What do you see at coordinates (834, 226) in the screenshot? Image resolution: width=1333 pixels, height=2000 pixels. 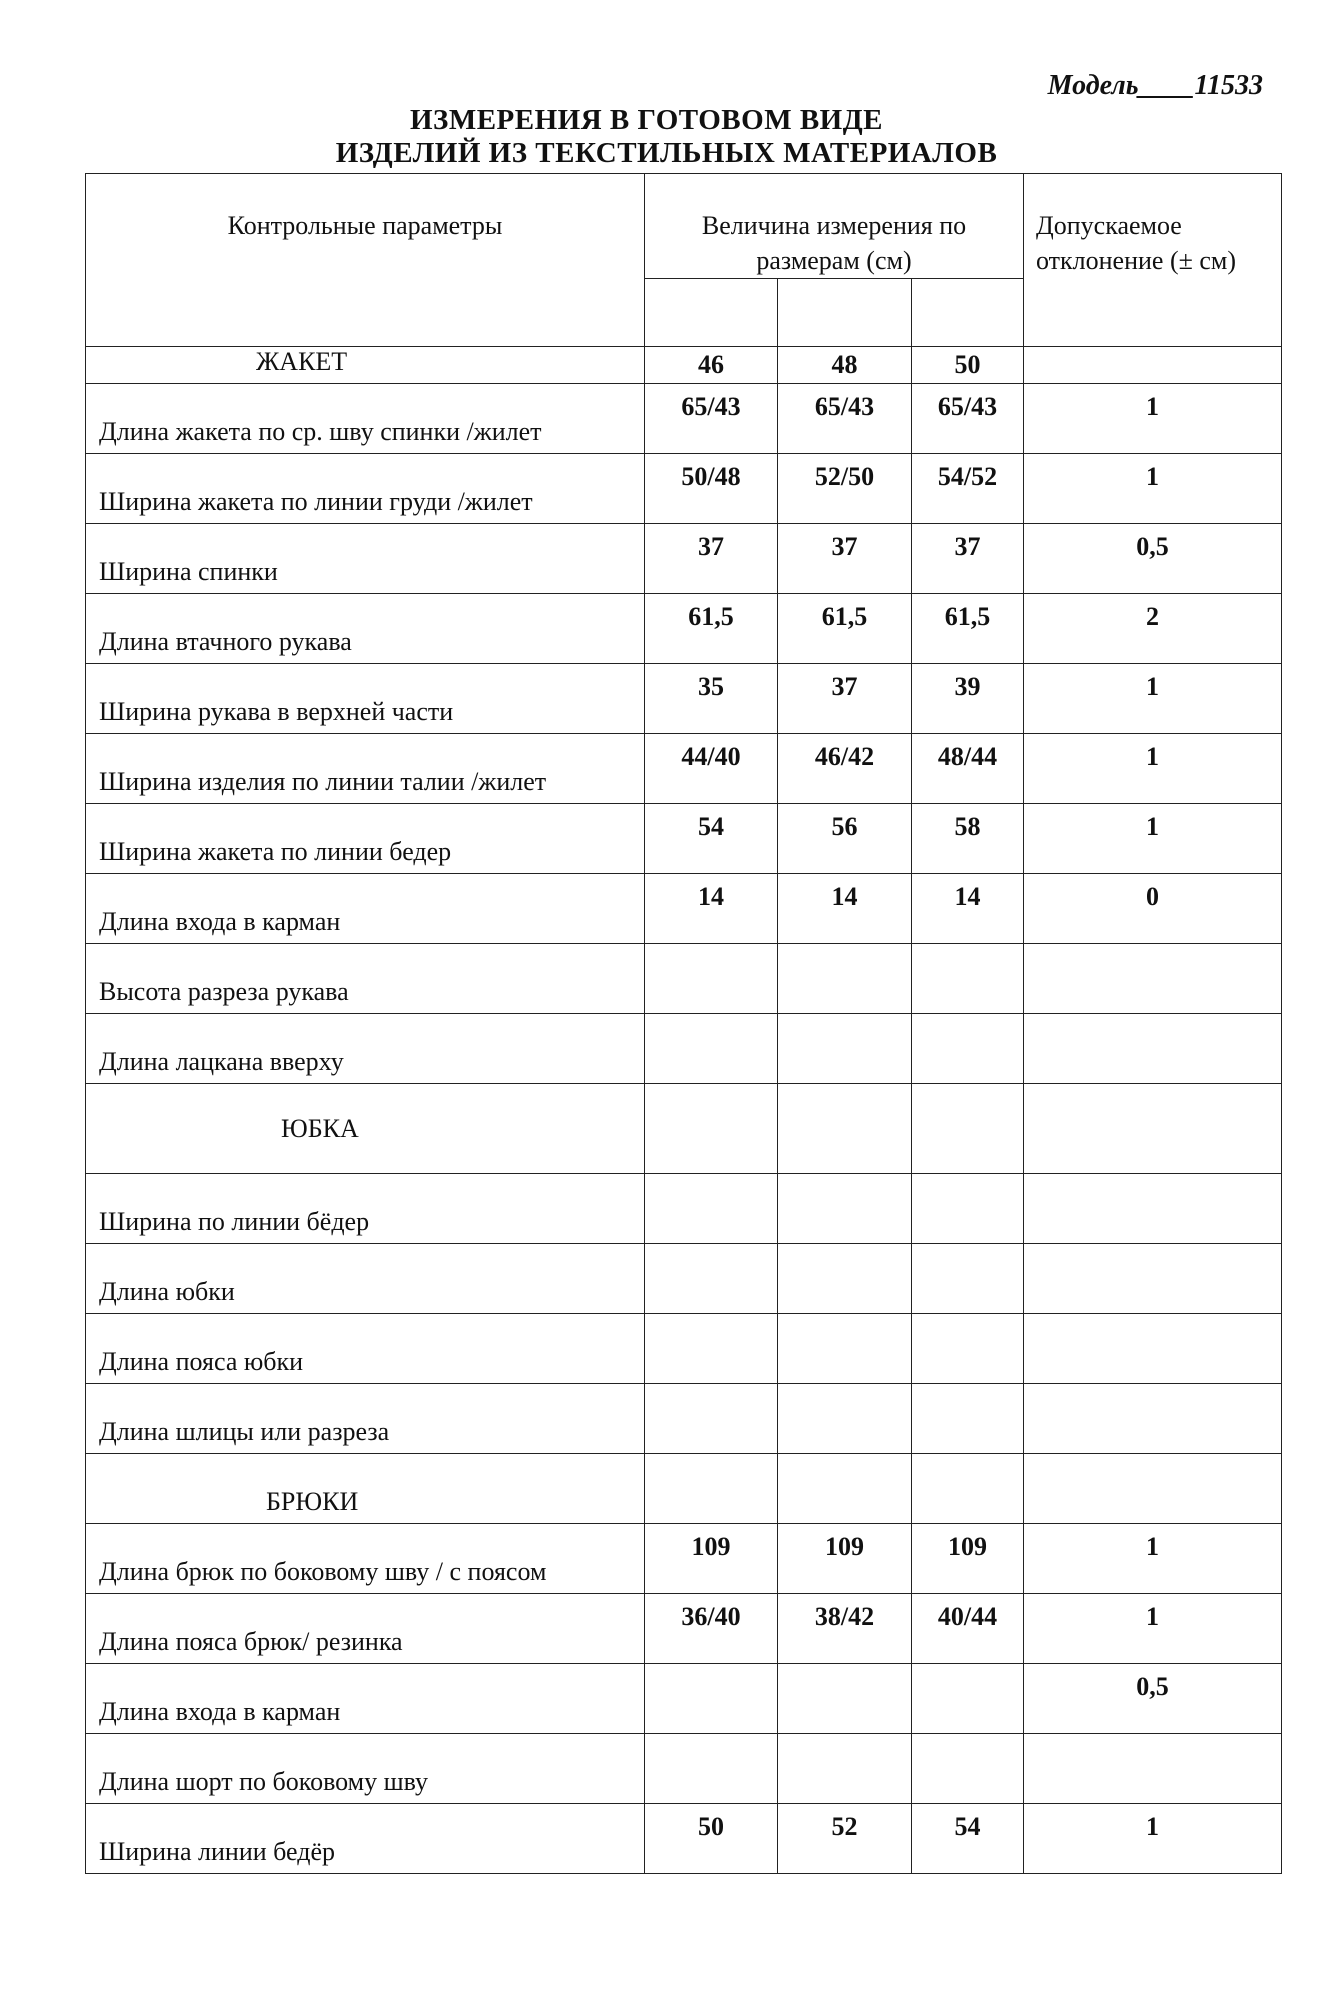 I see `header-measure: Величина измерения по размерам (см)` at bounding box center [834, 226].